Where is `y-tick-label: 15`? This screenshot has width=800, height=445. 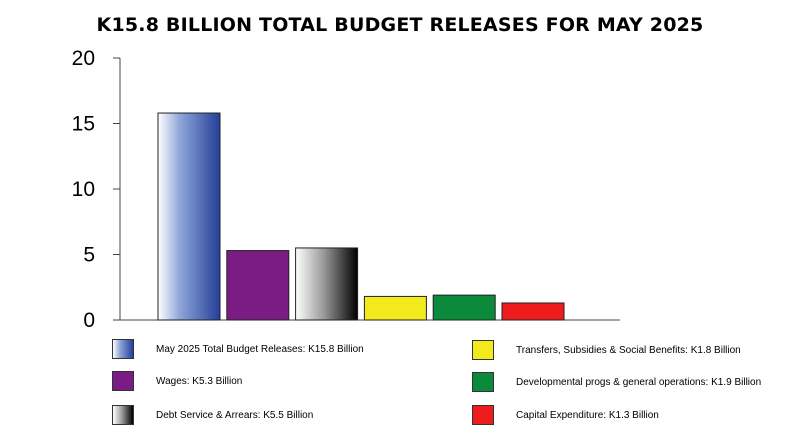 y-tick-label: 15 is located at coordinates (83, 124).